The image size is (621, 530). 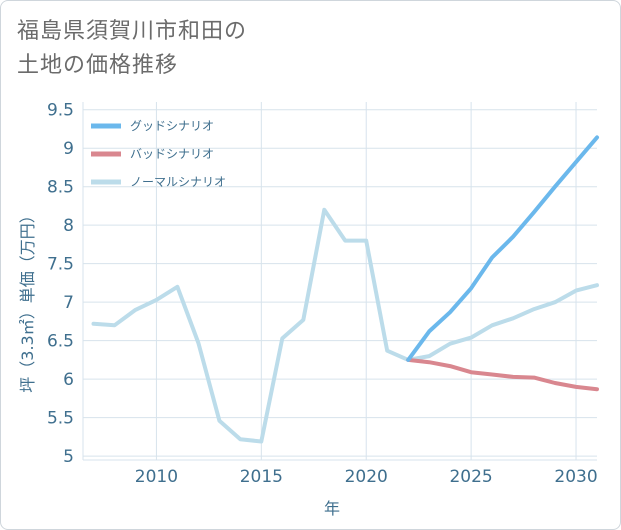 What do you see at coordinates (68, 226) in the screenshot?
I see `y-tick-label: 8` at bounding box center [68, 226].